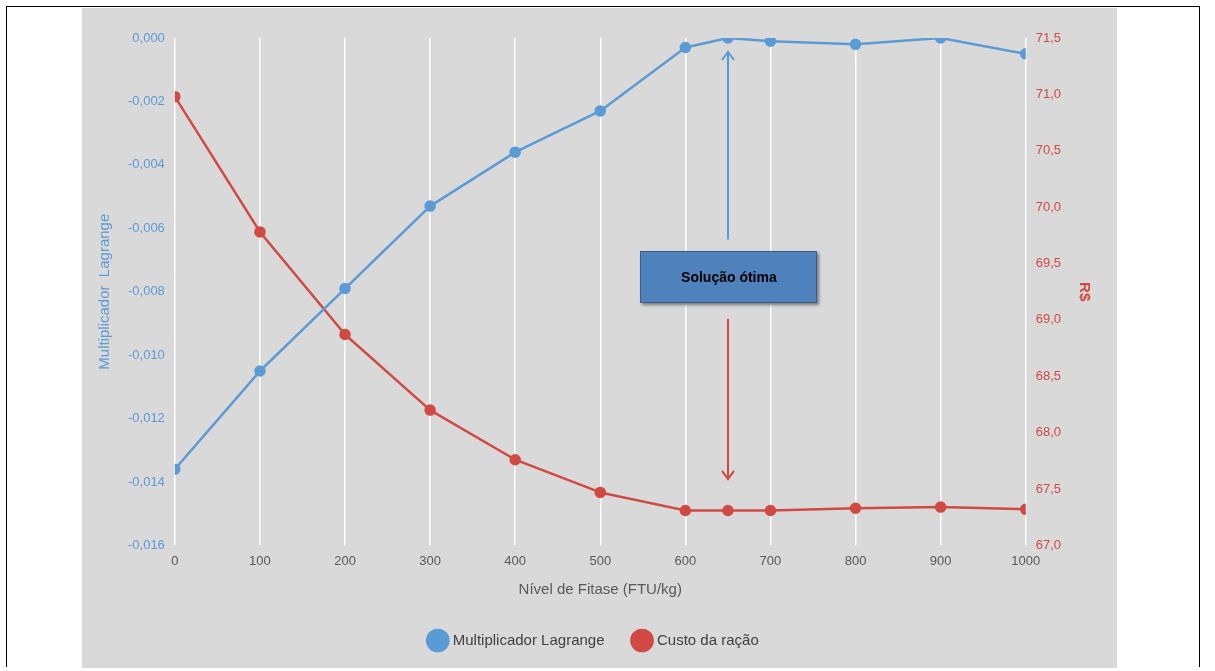 The image size is (1215, 671). What do you see at coordinates (146, 164) in the screenshot?
I see `y-tick-label: -0,004` at bounding box center [146, 164].